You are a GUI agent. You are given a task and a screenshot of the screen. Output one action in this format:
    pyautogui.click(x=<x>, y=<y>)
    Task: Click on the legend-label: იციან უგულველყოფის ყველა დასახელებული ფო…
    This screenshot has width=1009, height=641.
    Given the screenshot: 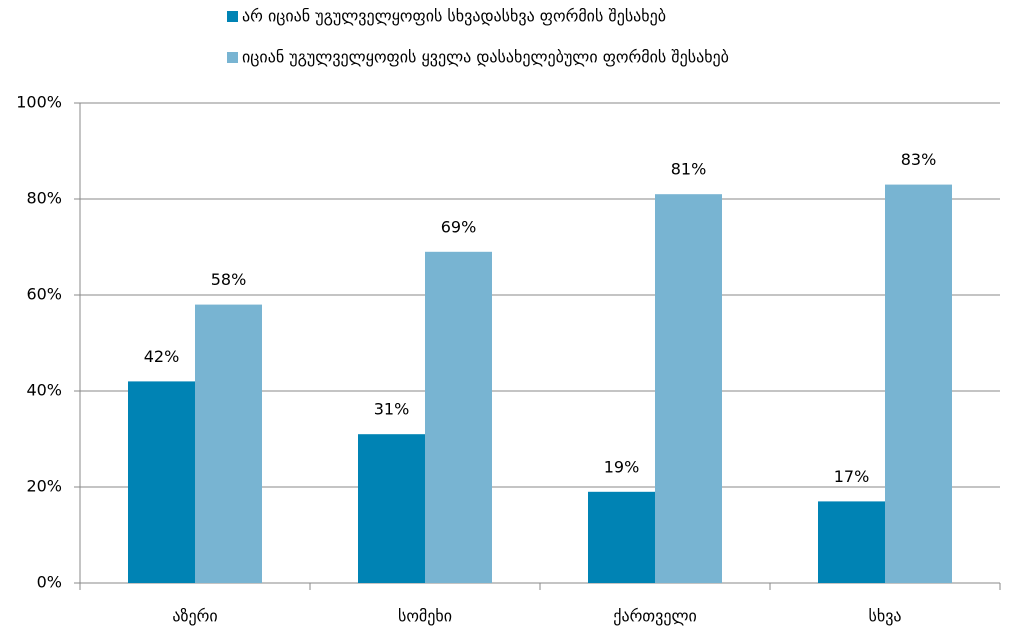 What is the action you would take?
    pyautogui.click(x=485, y=57)
    